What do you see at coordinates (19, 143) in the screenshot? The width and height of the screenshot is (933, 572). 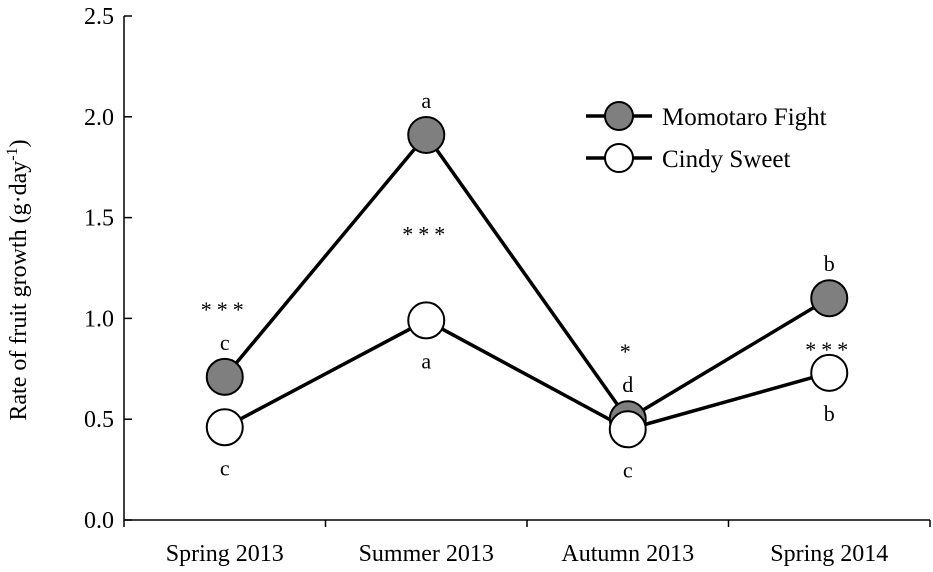 I see `y-axis-title-suffix: )` at bounding box center [19, 143].